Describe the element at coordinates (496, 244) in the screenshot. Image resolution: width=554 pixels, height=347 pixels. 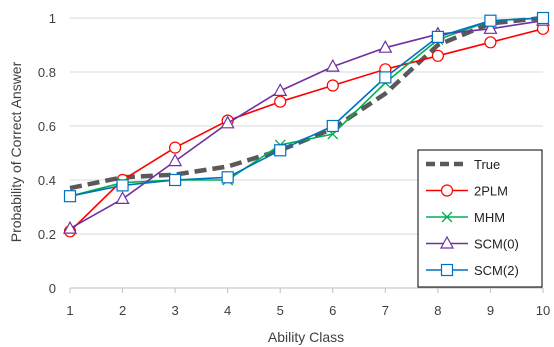
I see `legend-label: SCM(0)` at that location.